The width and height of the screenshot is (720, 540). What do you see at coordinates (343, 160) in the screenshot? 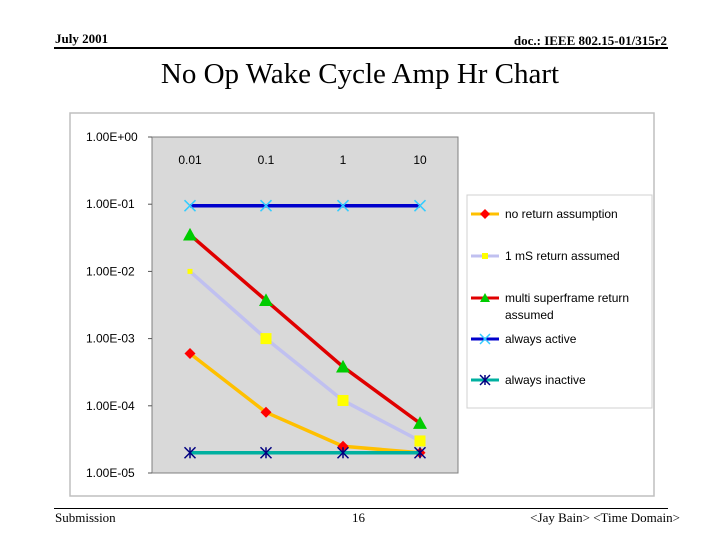
I see `x-tick-label: 1` at bounding box center [343, 160].